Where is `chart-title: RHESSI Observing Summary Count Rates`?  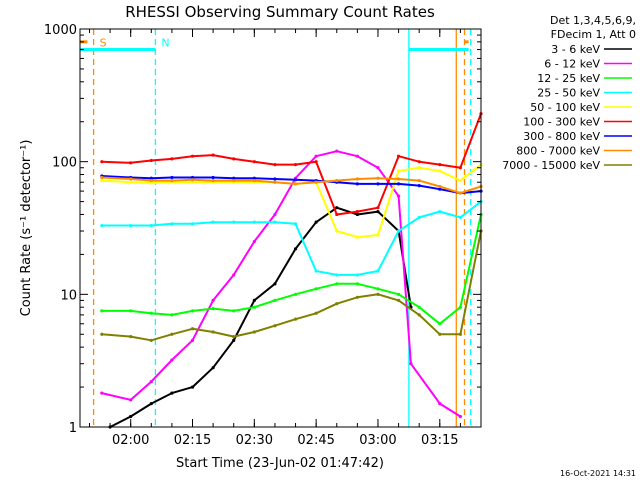
chart-title: RHESSI Observing Summary Count Rates is located at coordinates (280, 12).